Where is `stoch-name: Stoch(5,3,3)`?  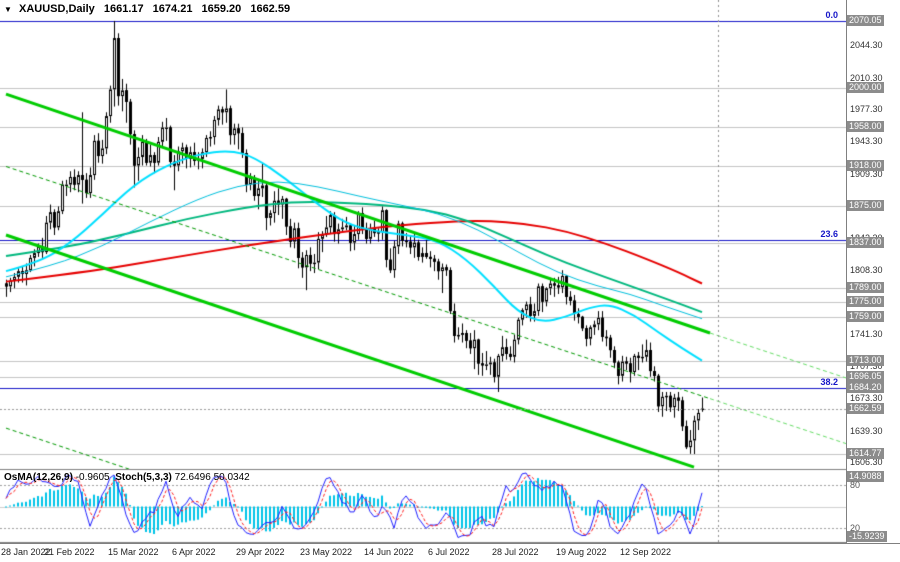 stoch-name: Stoch(5,3,3) is located at coordinates (143, 477).